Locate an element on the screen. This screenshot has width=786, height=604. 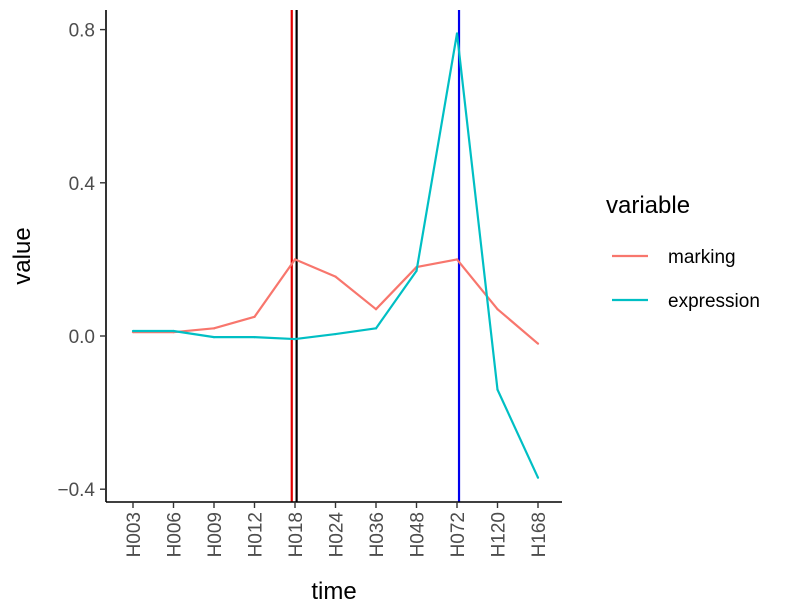
point-expression-H024 is located at coordinates (335, 334).